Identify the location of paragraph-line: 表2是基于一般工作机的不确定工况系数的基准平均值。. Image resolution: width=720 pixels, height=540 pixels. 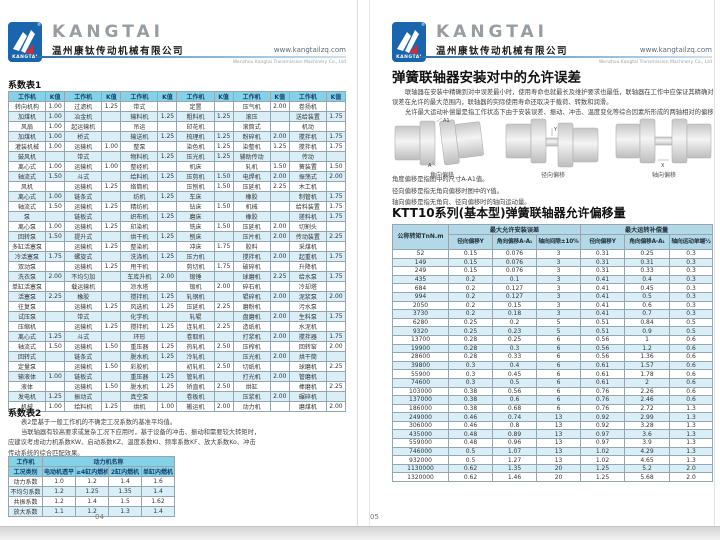
(99, 422).